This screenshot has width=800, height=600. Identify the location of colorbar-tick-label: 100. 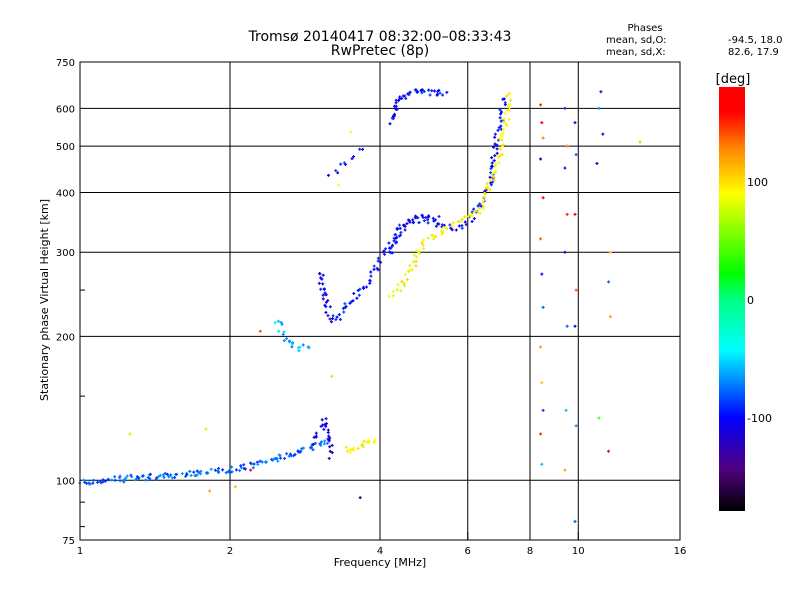
(757, 182).